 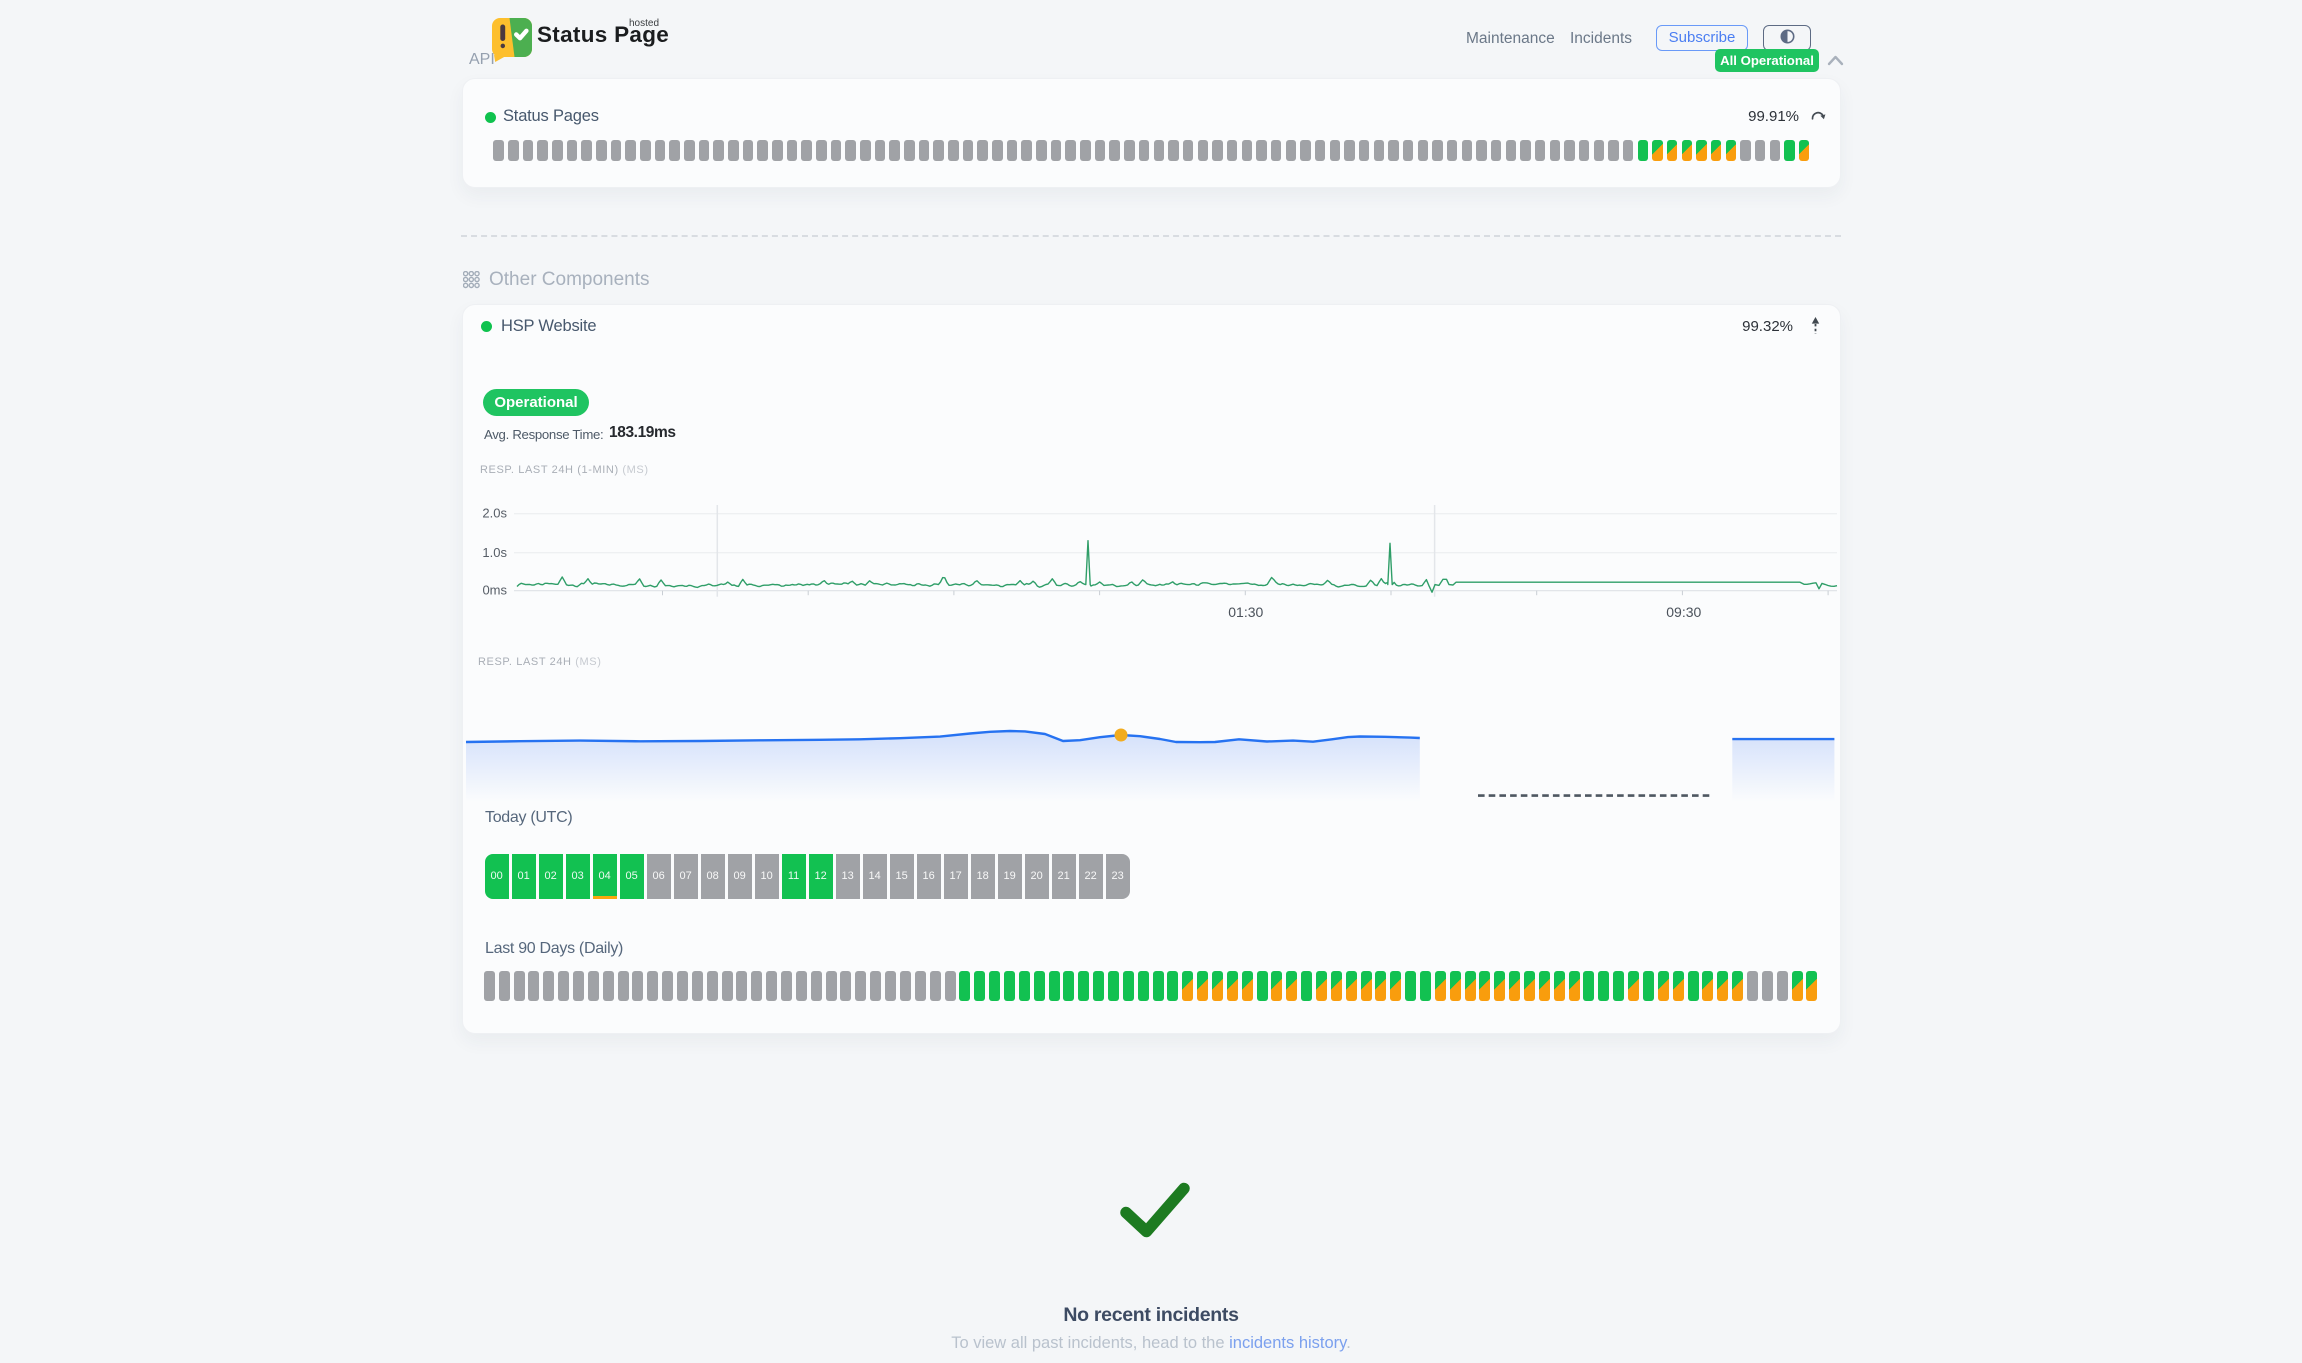 I want to click on svg-text: 01:30, so click(x=1245, y=612).